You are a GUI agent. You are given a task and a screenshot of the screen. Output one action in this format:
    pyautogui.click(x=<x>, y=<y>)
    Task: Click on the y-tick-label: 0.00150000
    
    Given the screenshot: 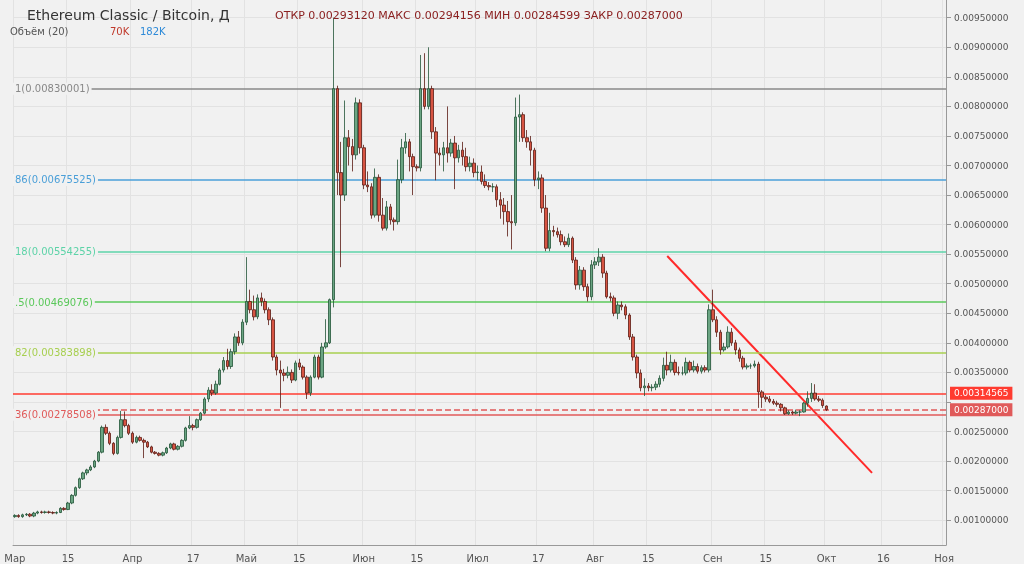 What is the action you would take?
    pyautogui.click(x=981, y=490)
    